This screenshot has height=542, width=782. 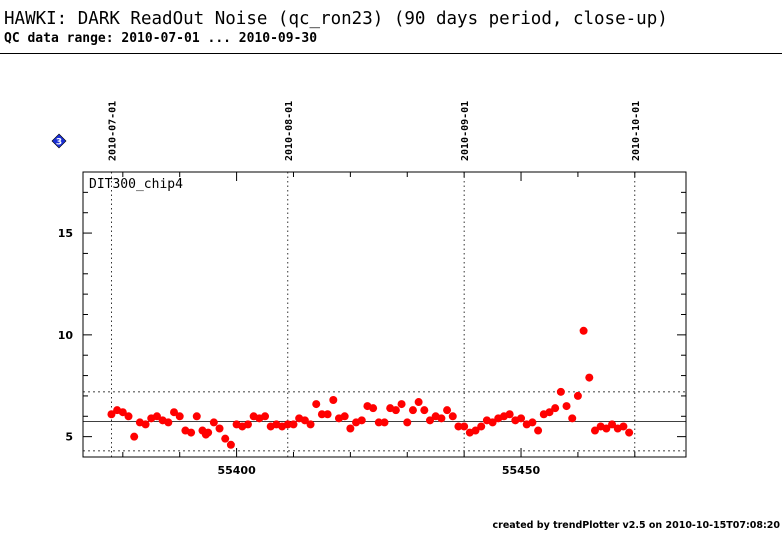 I want to click on chart-subtitle: QC data range: 2010-07-01 ... 2010-09-30, so click(x=161, y=38).